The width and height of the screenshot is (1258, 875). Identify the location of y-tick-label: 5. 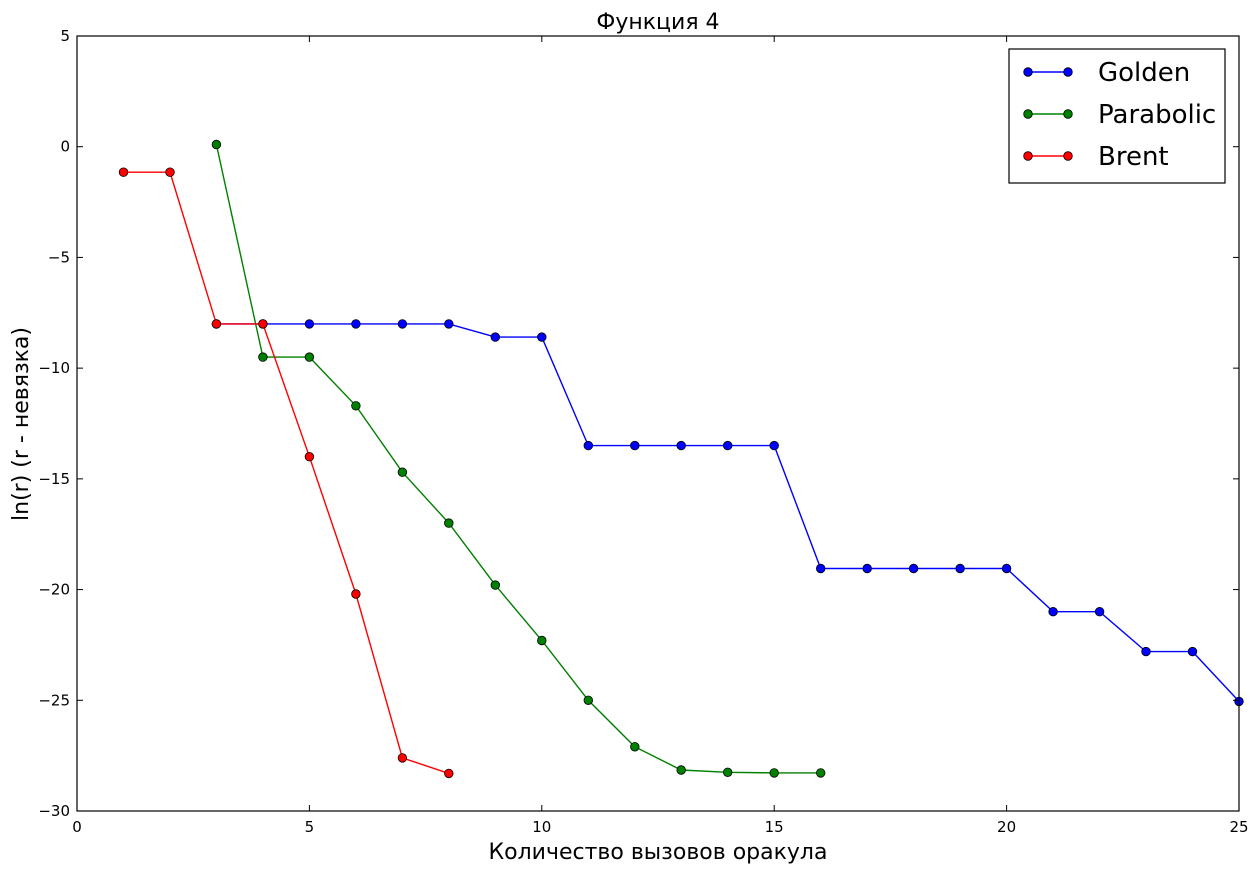
(65, 36).